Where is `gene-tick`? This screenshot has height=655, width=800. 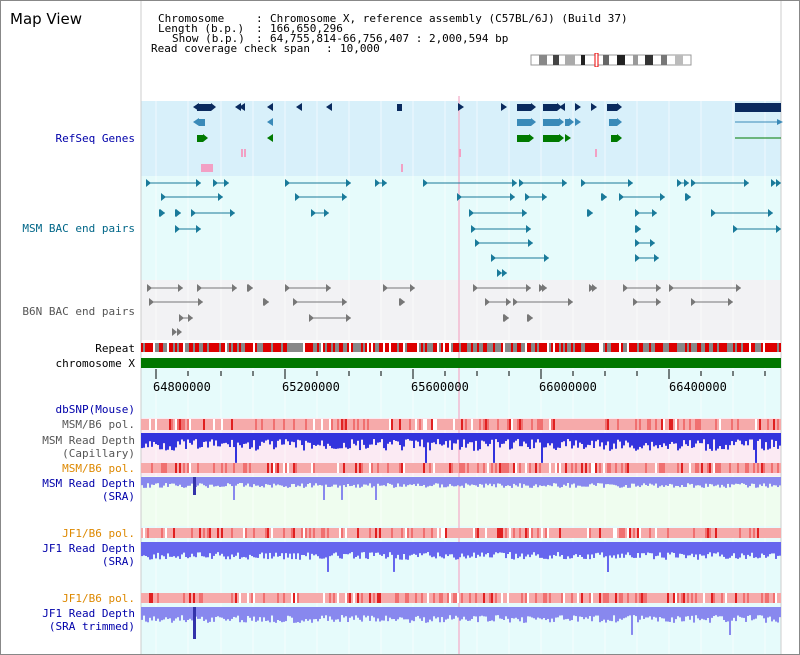 gene-tick is located at coordinates (402, 168).